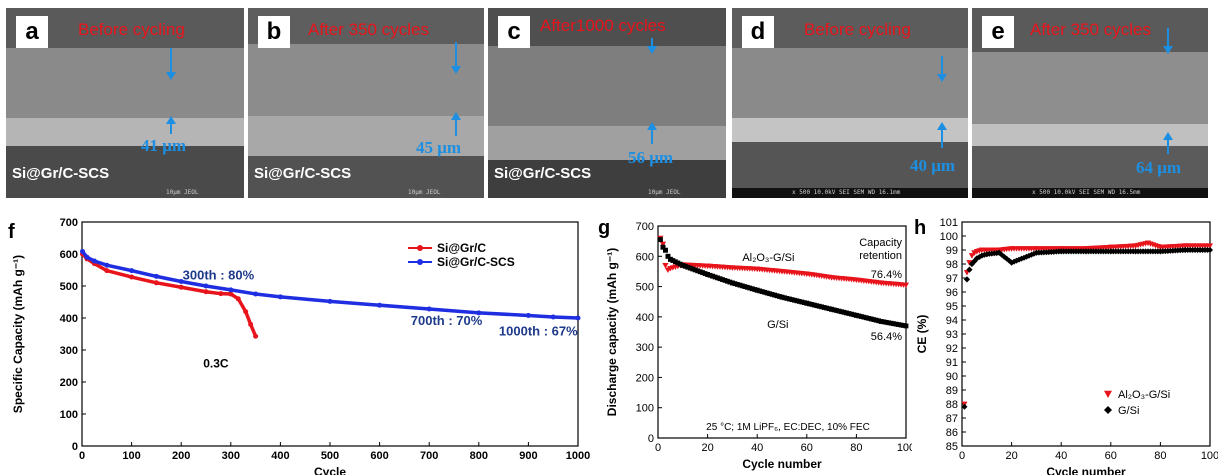 The width and height of the screenshot is (1218, 475). What do you see at coordinates (952, 279) in the screenshot?
I see `y-tick-label: 97` at bounding box center [952, 279].